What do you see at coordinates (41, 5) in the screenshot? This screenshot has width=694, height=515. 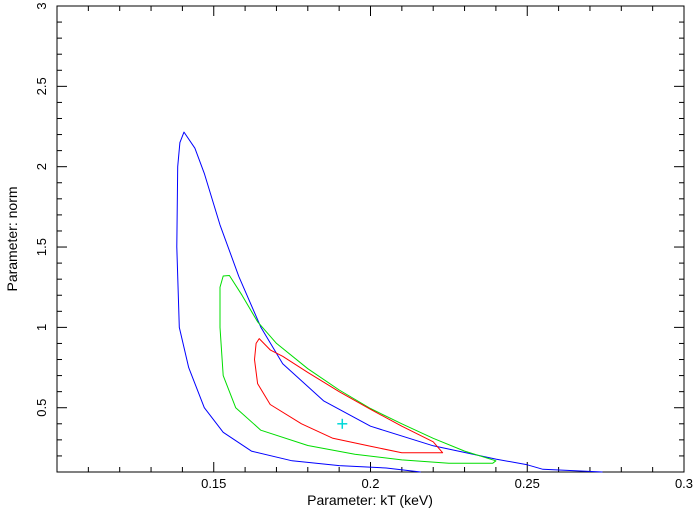 I see `y-tick-label: 3` at bounding box center [41, 5].